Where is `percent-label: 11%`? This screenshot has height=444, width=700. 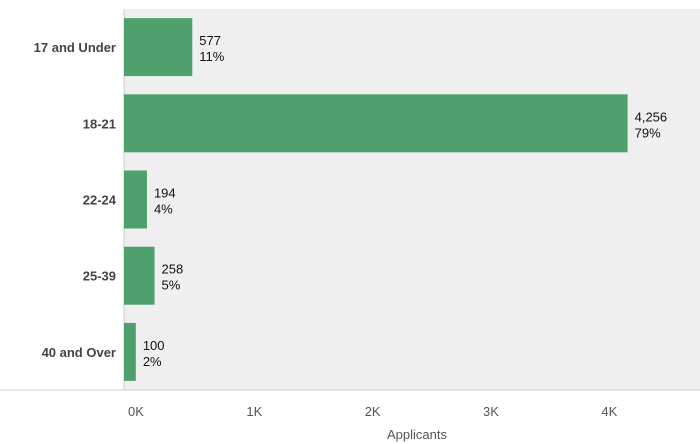
percent-label: 11% is located at coordinates (211, 56).